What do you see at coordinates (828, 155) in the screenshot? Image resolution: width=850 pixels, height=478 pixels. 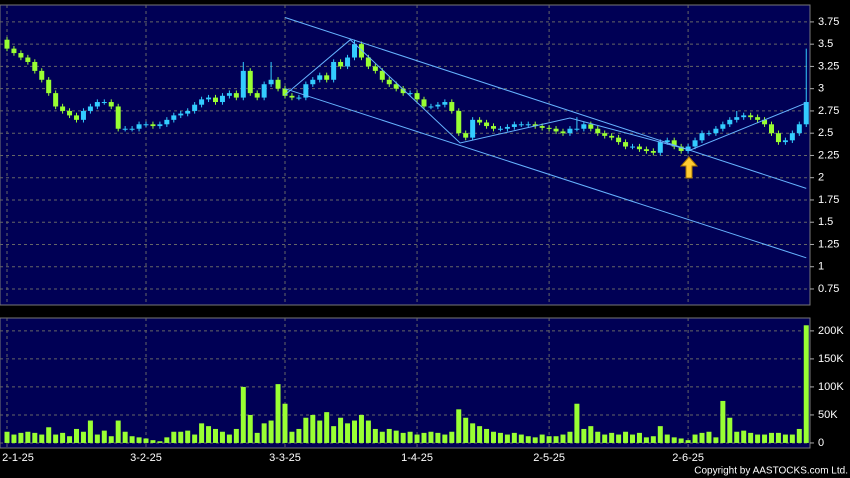 I see `y-tick-label: 2.25` at bounding box center [828, 155].